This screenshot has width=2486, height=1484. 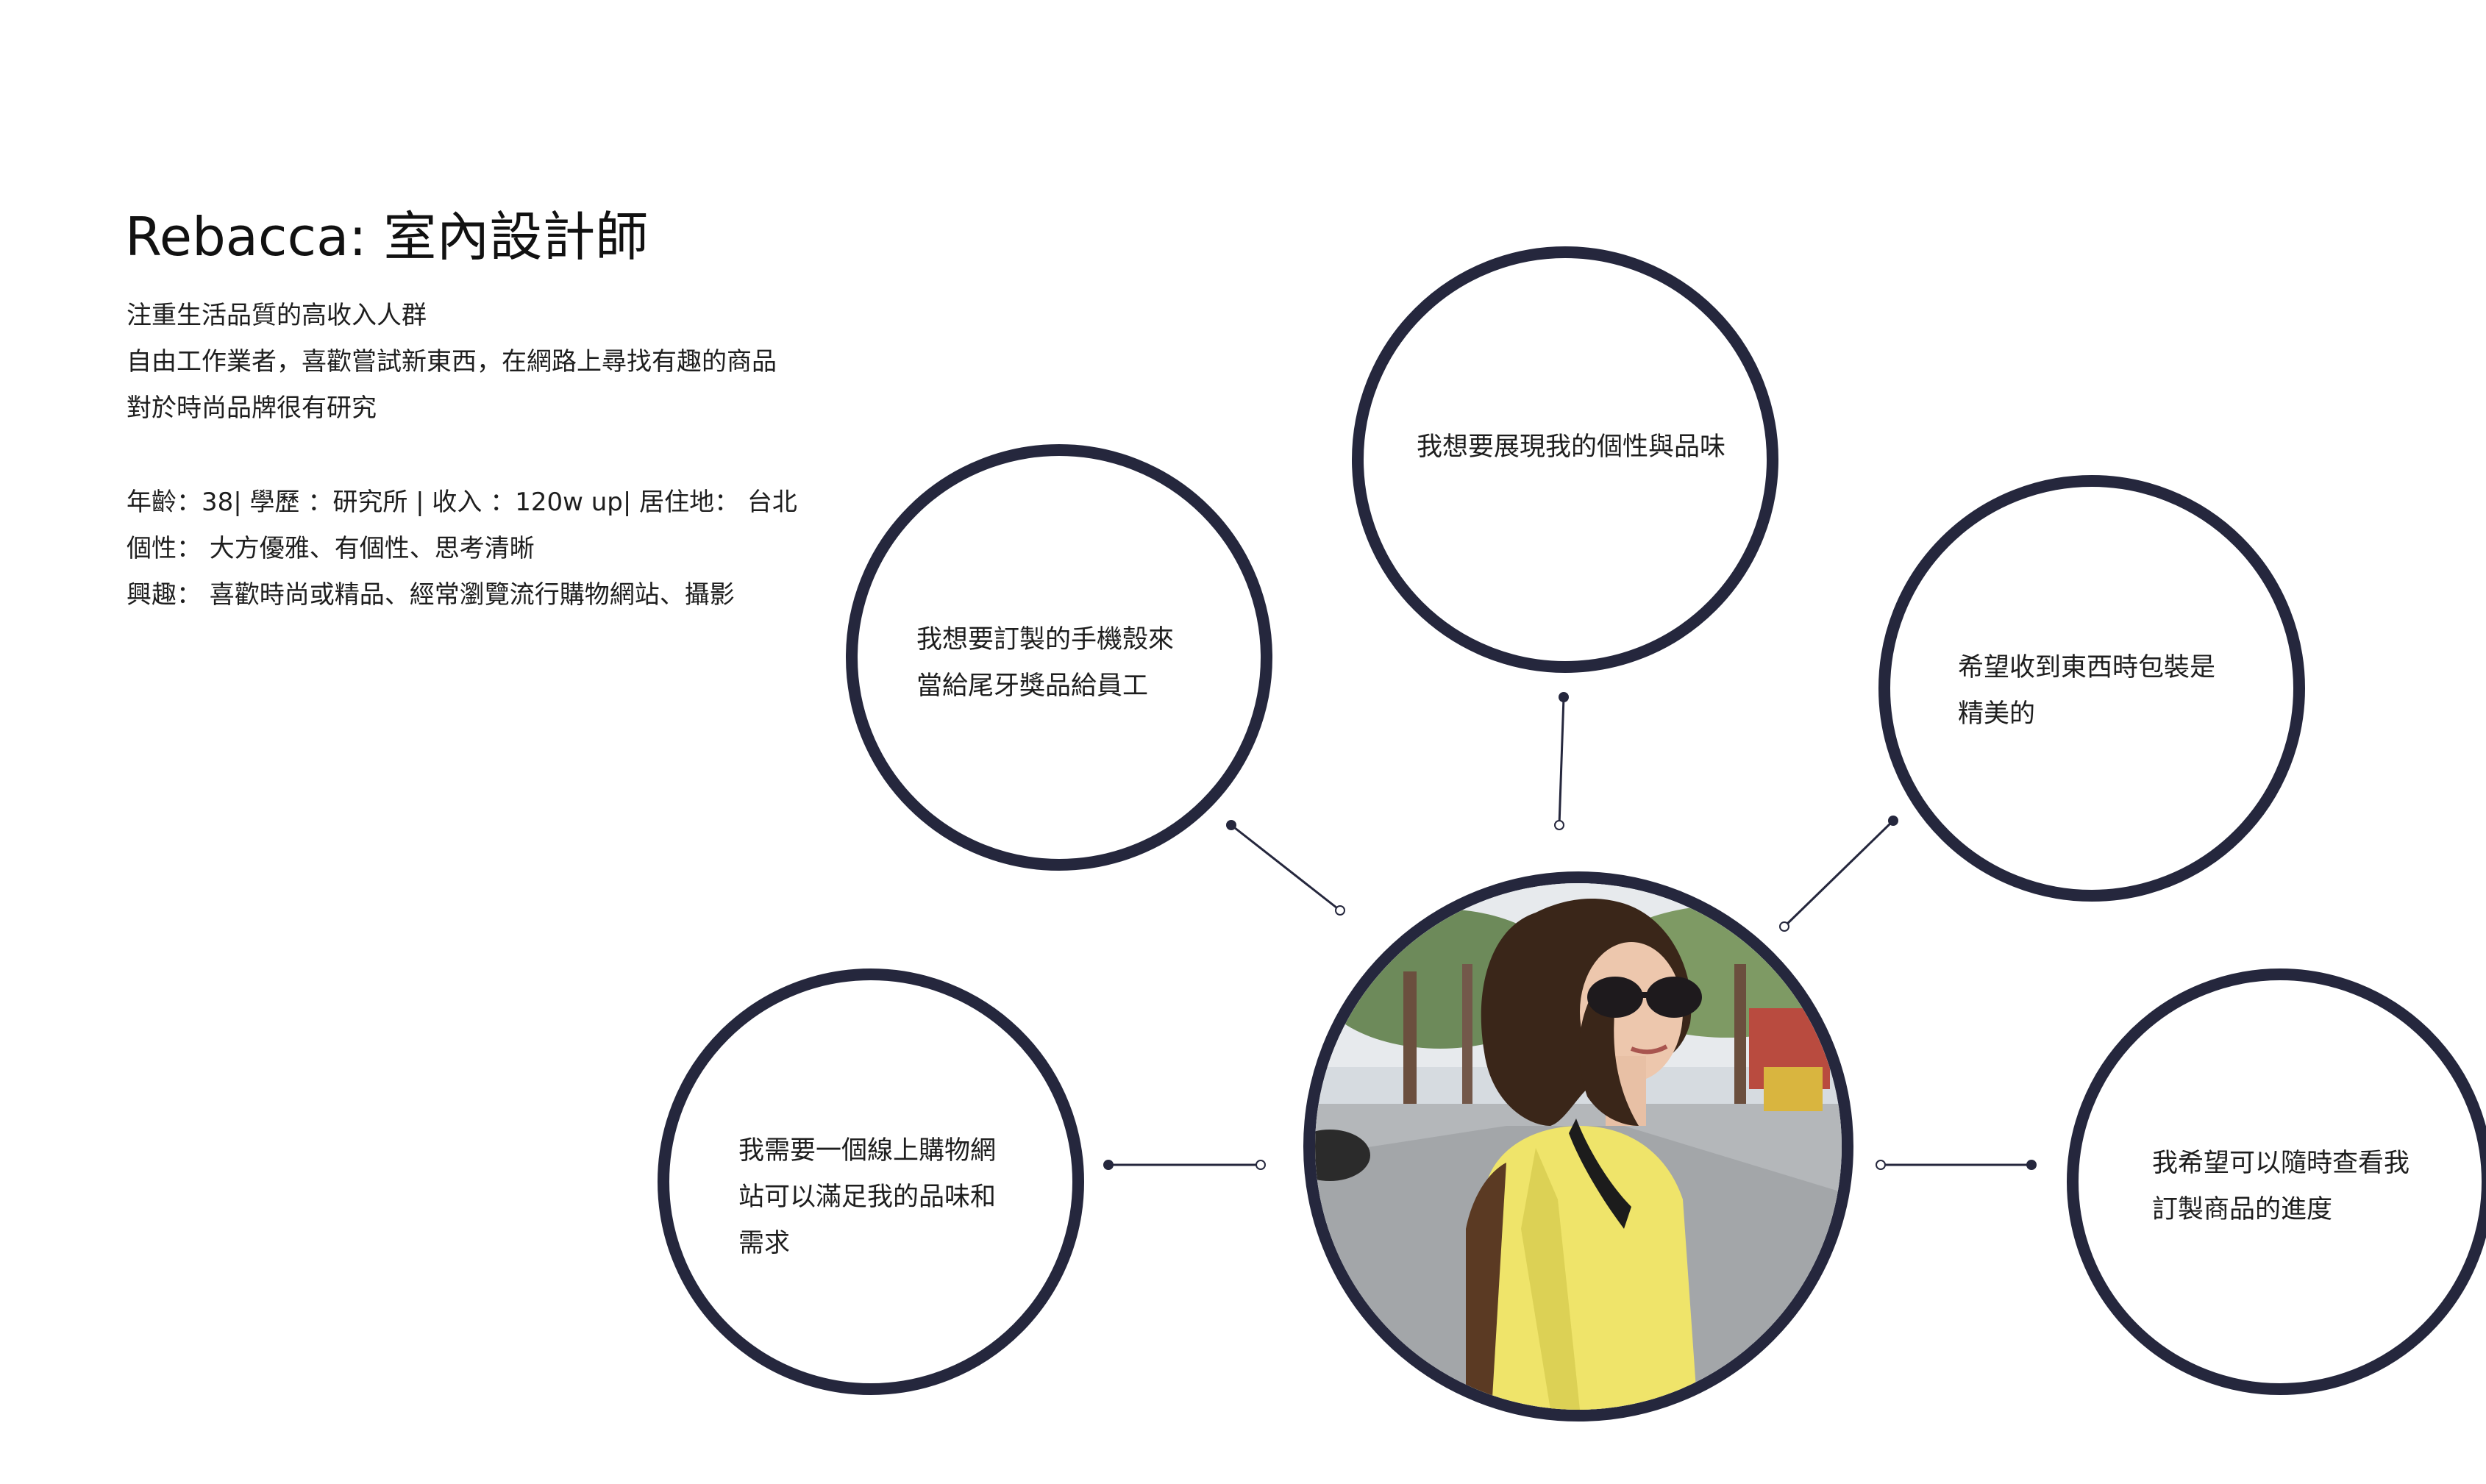 I want to click on need-bubble-lower-left: 我需要一個線上購物網 站可以滿足我的品味和 需求, so click(x=871, y=1181).